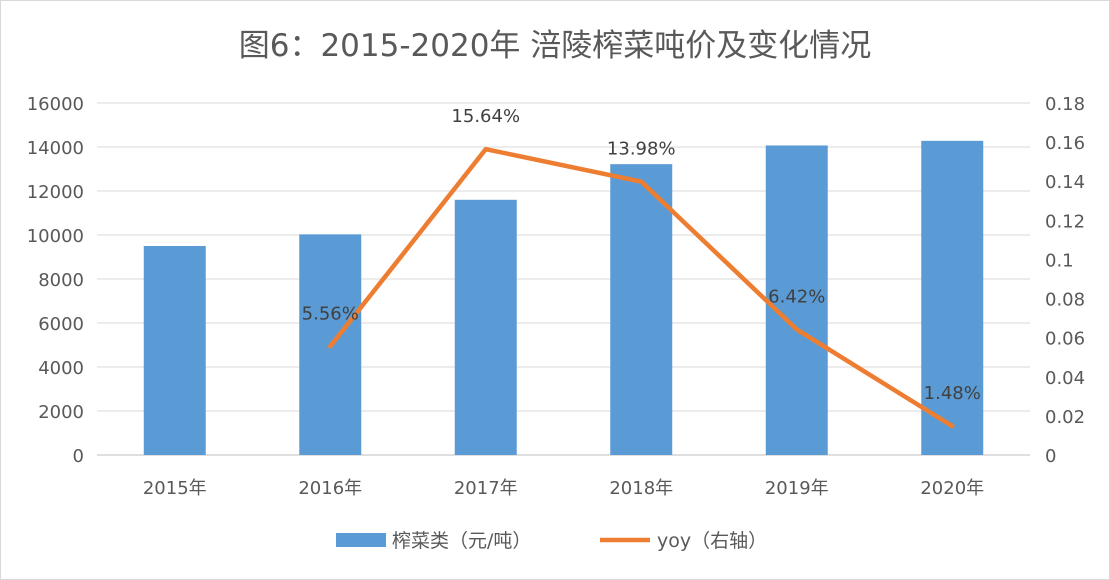 This screenshot has height=580, width=1110. Describe the element at coordinates (1050, 456) in the screenshot. I see `right-axis-tick: 0` at that location.